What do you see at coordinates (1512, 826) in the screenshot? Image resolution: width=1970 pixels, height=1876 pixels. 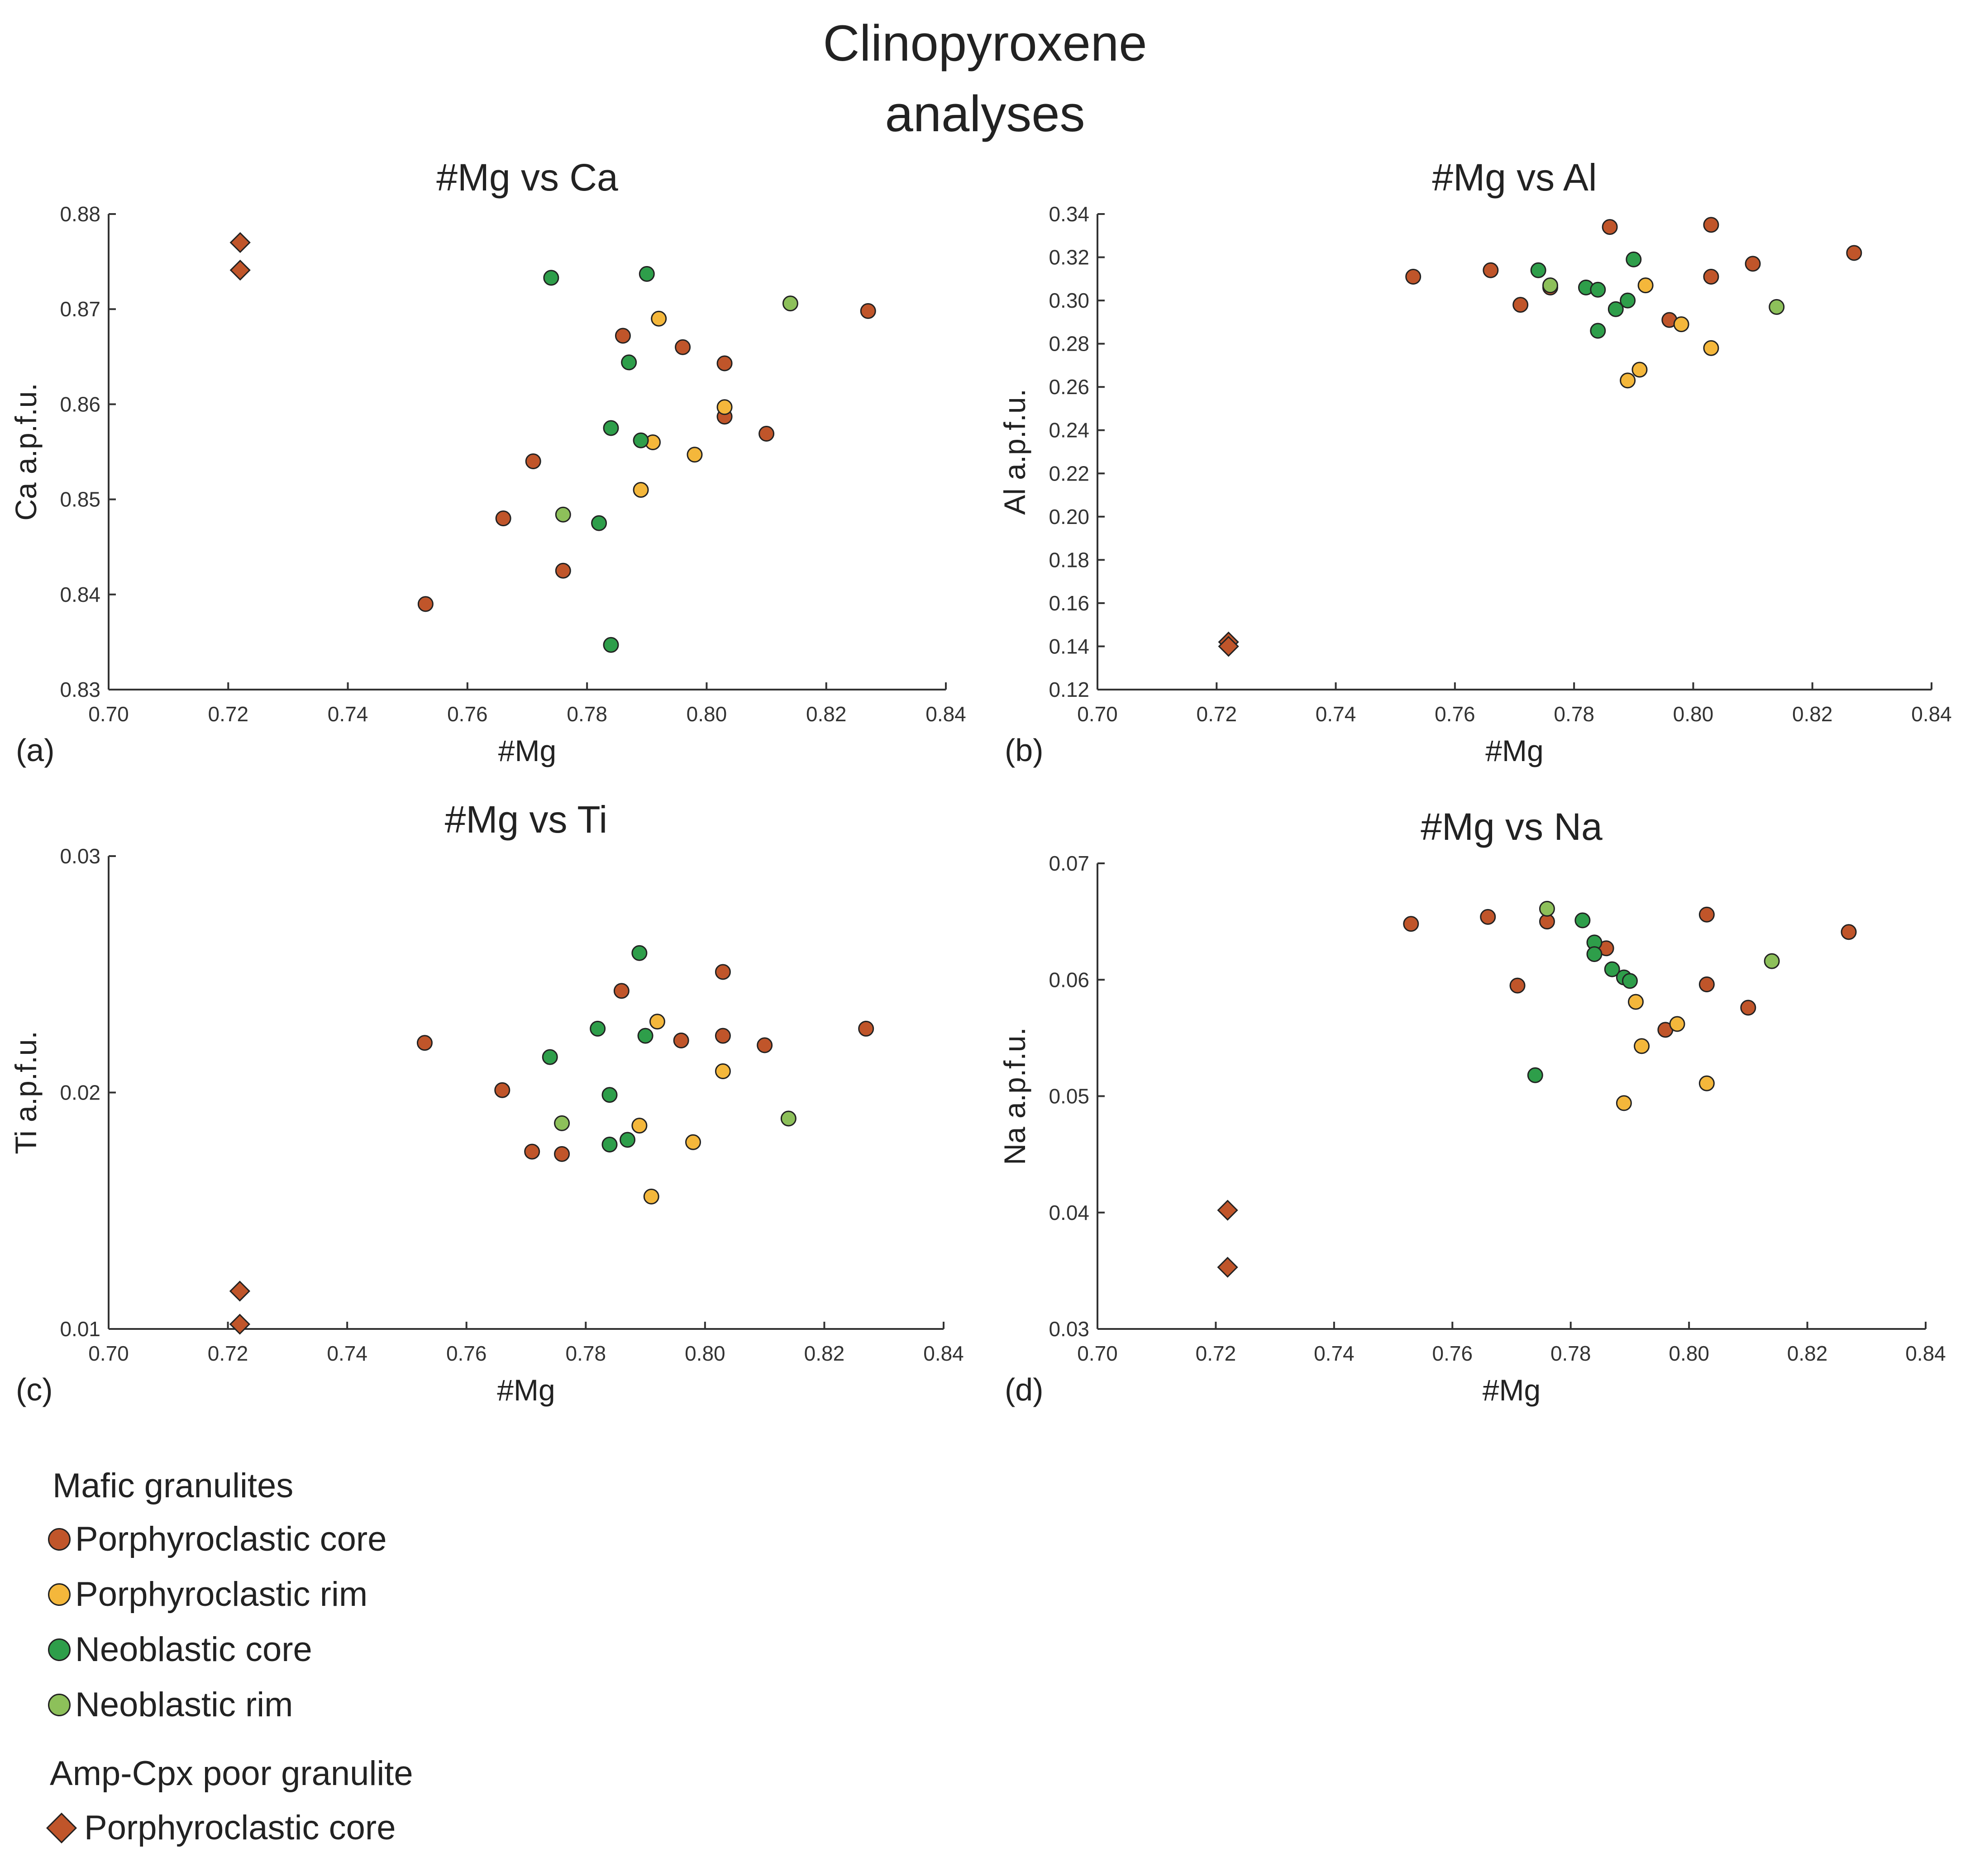 I see `panel-title: #Mg vs Na` at bounding box center [1512, 826].